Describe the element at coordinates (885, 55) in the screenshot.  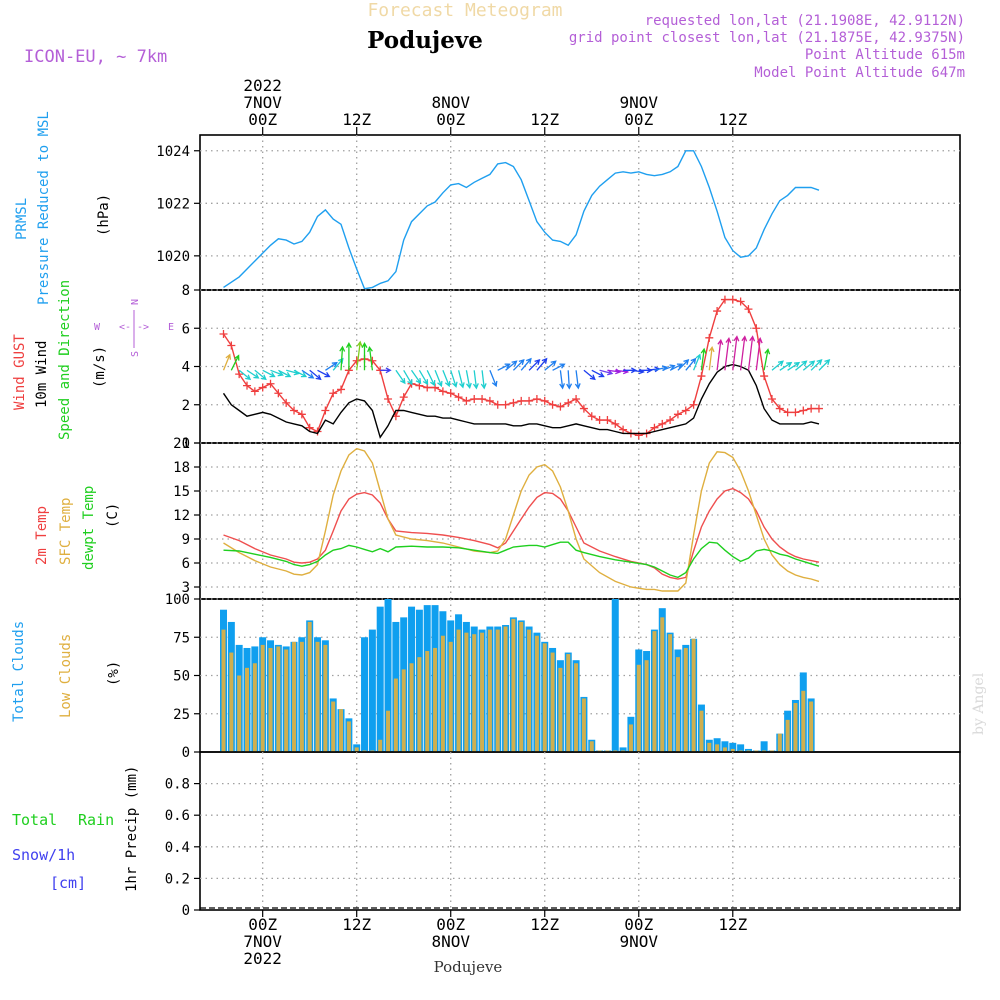
I see `point-altitude: Point Altitude 615m` at that location.